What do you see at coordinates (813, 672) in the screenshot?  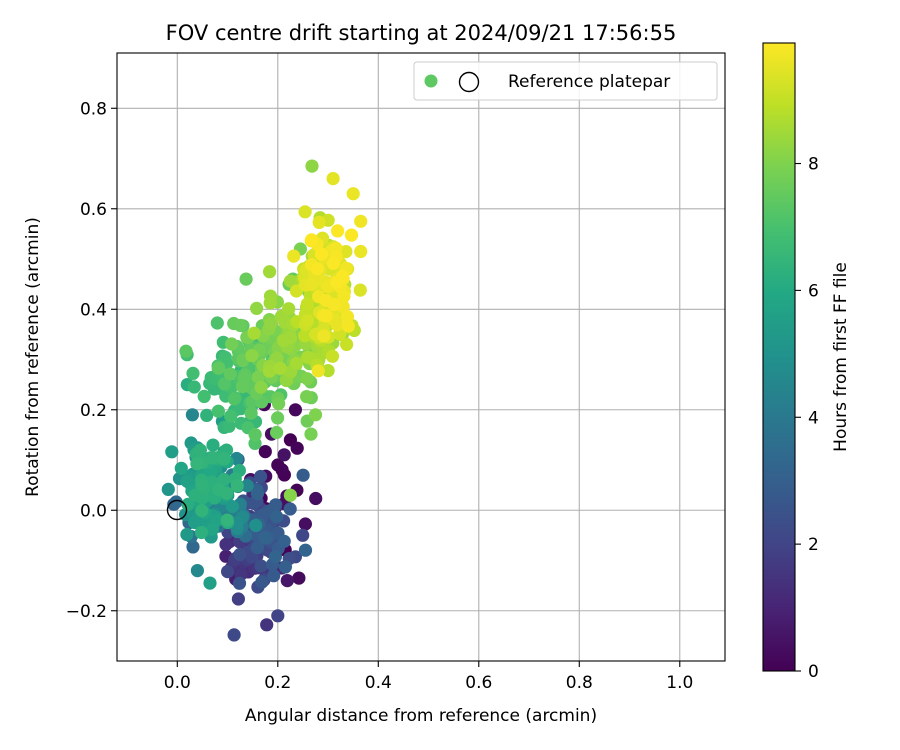 I see `colorbar-tick-label: 0` at bounding box center [813, 672].